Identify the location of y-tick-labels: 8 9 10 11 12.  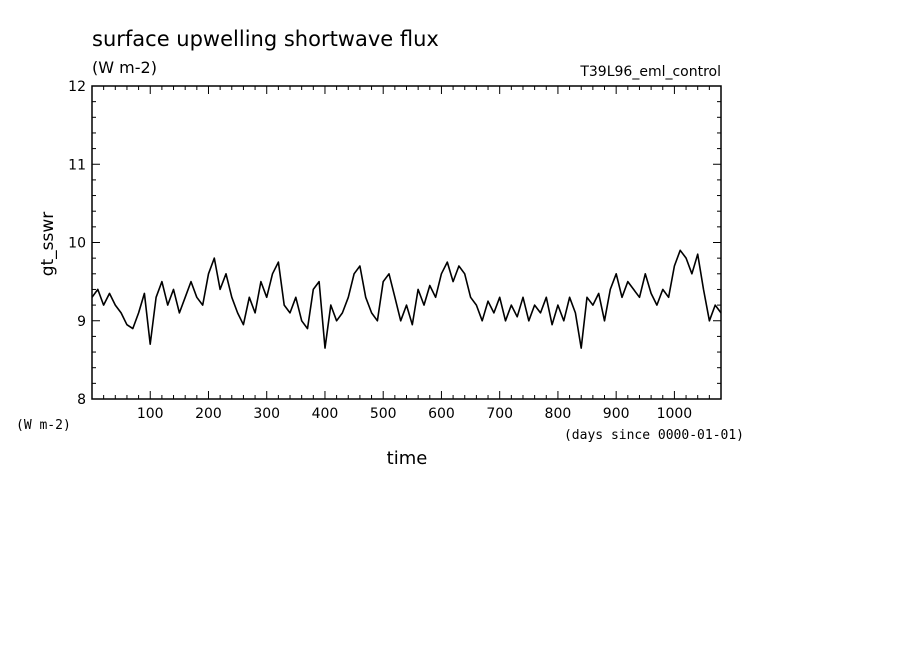
(77, 243).